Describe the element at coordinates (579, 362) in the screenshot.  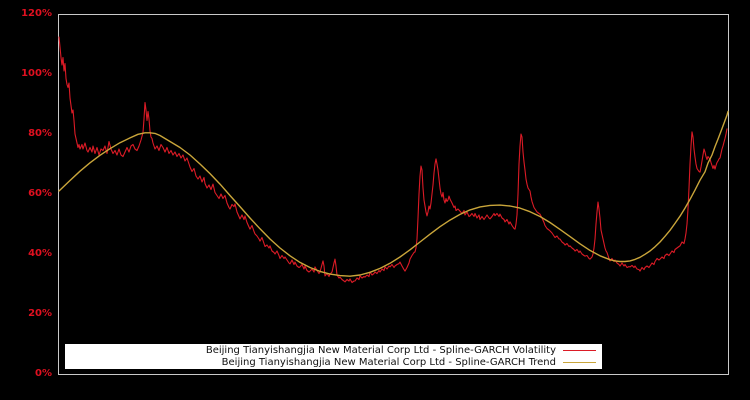
I see `trend-line-sample` at that location.